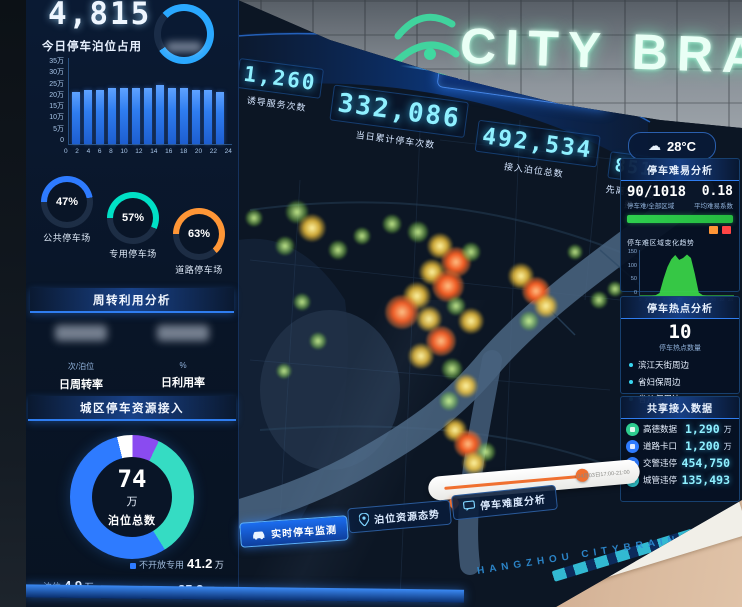  I want to click on signage-text: CITY BRA, so click(600, 51).